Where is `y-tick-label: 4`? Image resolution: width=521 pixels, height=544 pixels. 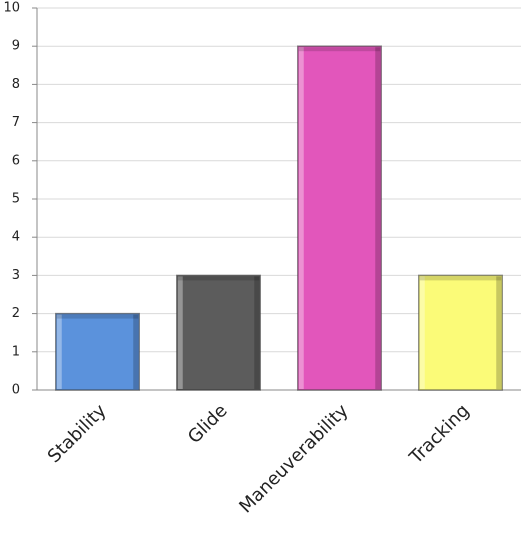
y-tick-label: 4 is located at coordinates (16, 237).